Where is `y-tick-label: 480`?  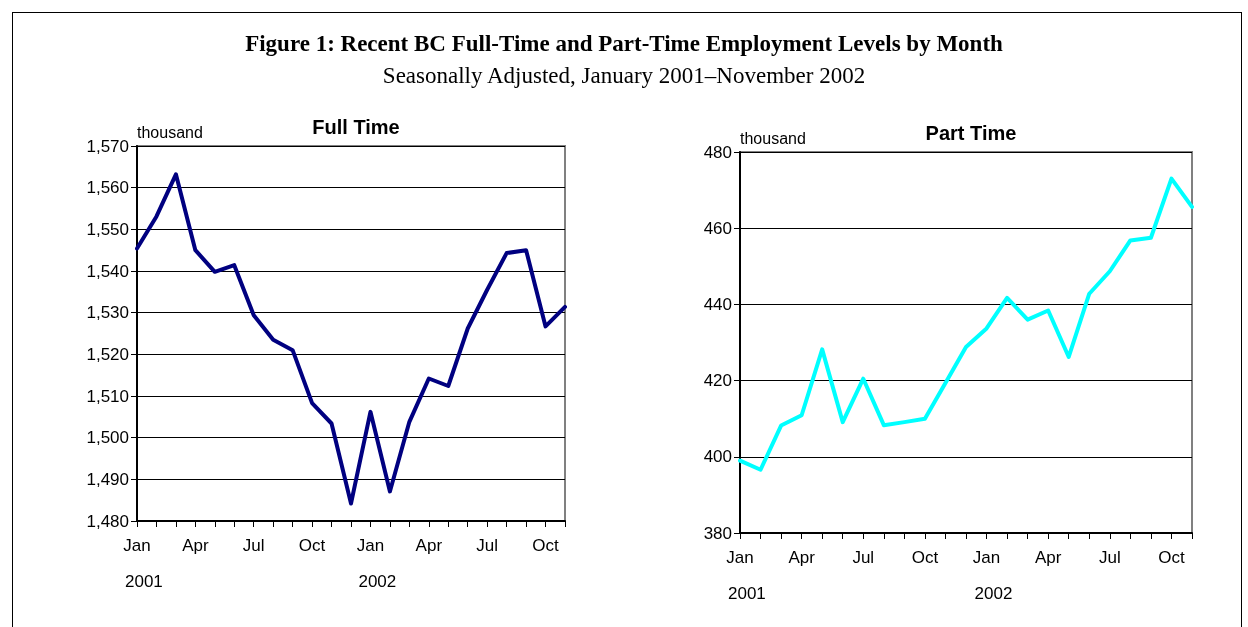 y-tick-label: 480 is located at coordinates (717, 152).